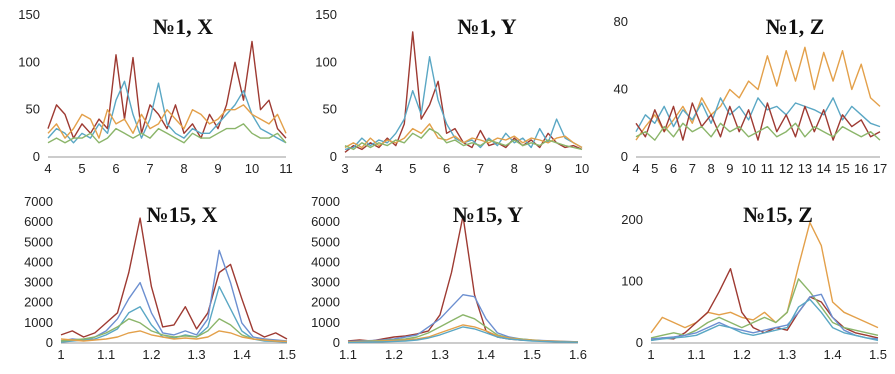  Describe the element at coordinates (751, 95) in the screenshot. I see `chart-panel-3: 4 5 6 7 8 9 10 11 12 13 14 15 16 17 0 40 80 №1, Z` at that location.